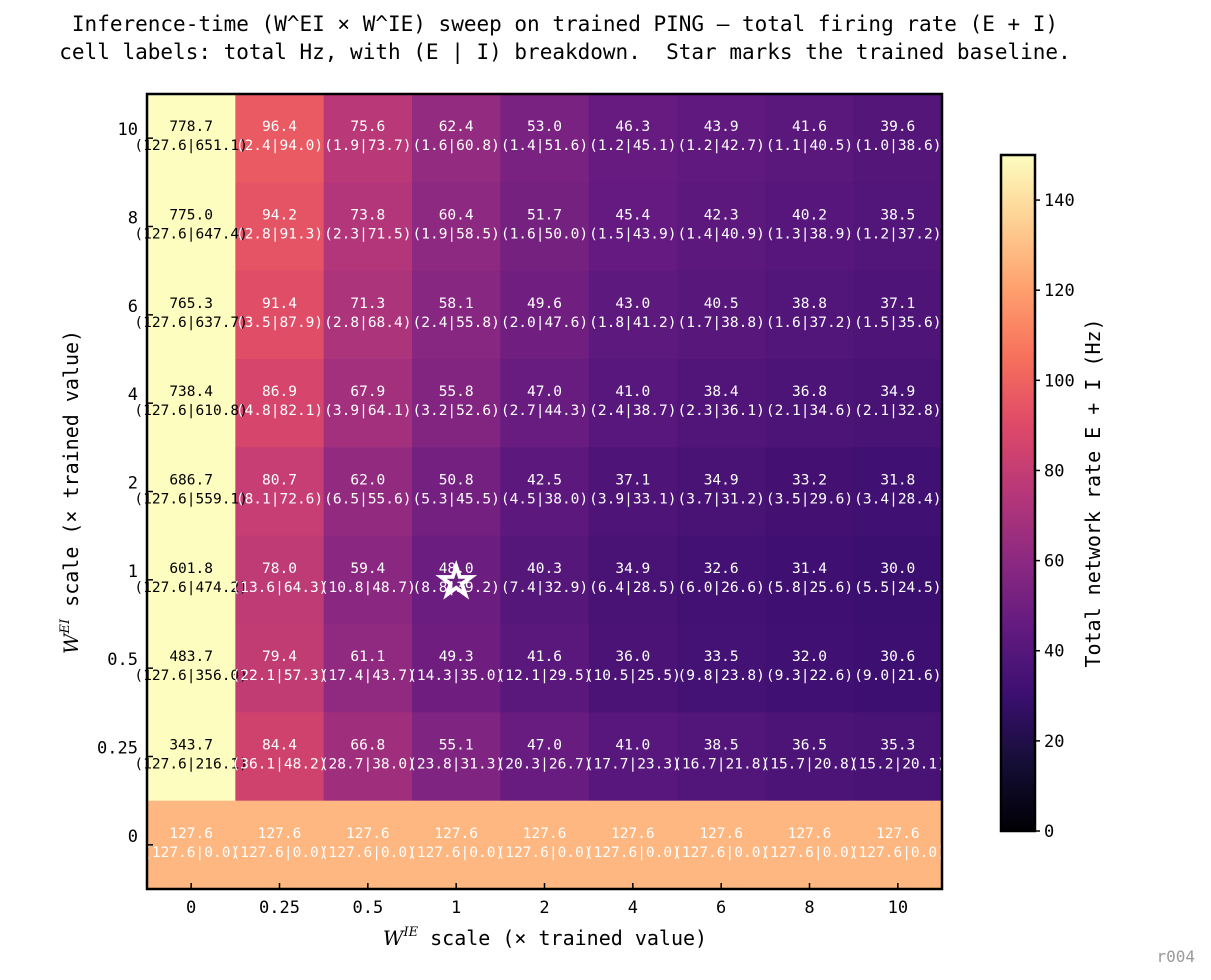  Describe the element at coordinates (456, 146) in the screenshot. I see `cell-breakdown-label: (1.6|60.8)` at that location.